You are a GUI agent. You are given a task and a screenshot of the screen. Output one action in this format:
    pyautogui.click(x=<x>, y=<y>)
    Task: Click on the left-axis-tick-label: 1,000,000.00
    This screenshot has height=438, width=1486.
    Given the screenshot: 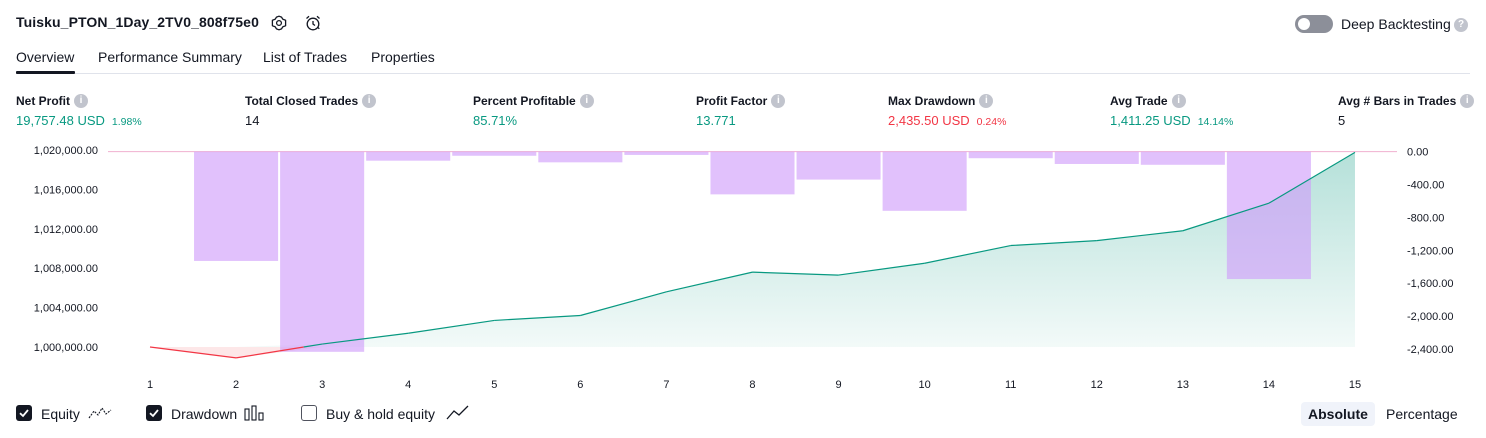 What is the action you would take?
    pyautogui.click(x=66, y=348)
    